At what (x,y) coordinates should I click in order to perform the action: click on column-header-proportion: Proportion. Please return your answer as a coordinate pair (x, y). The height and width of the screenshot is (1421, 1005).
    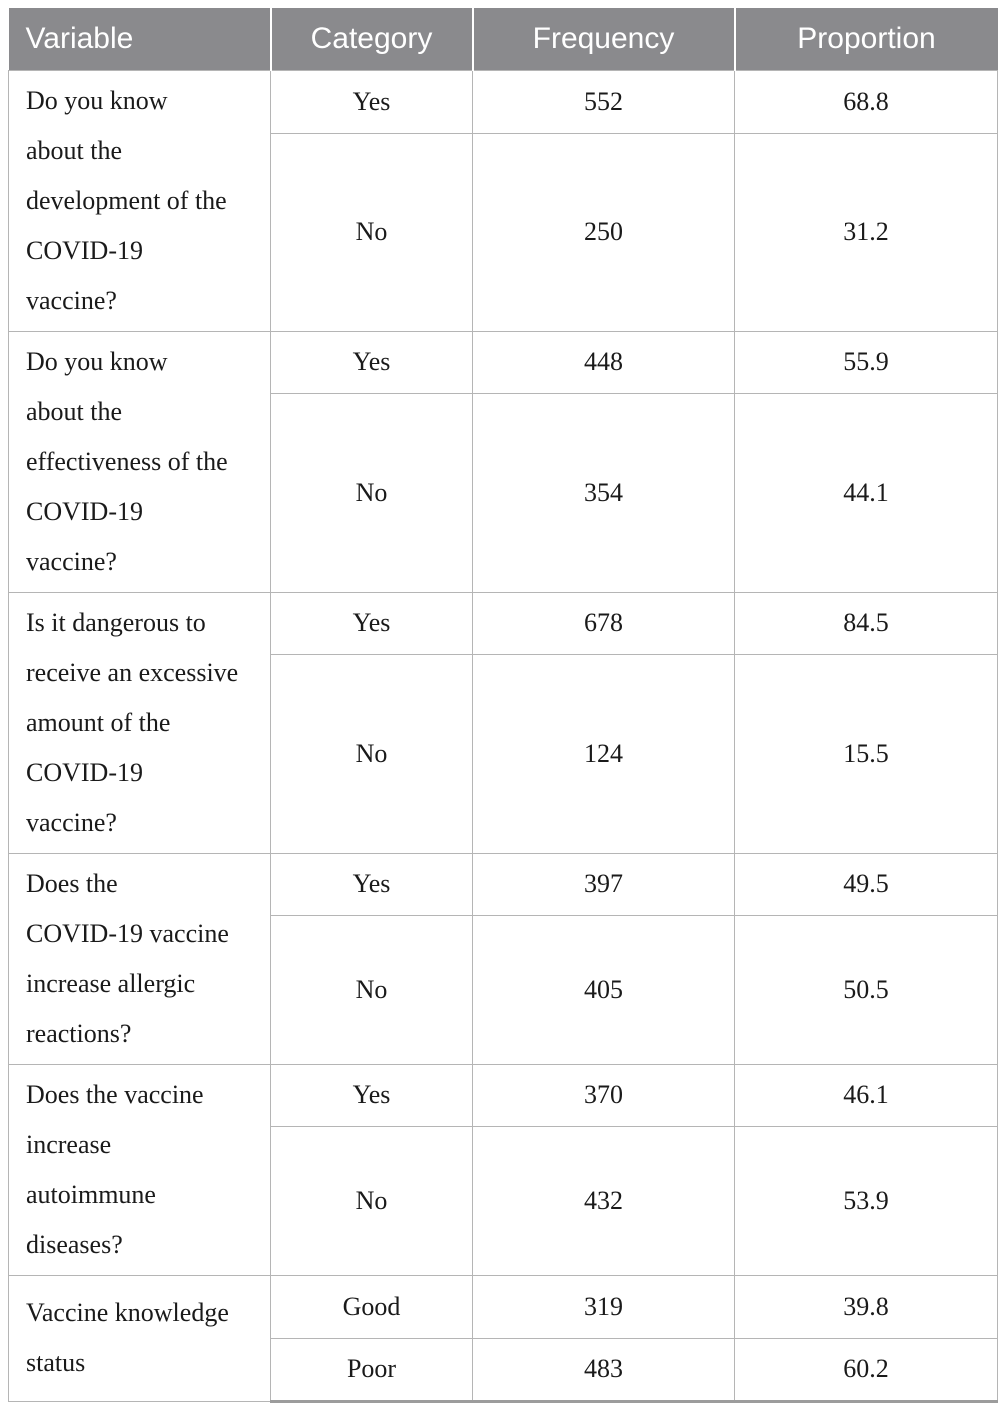
    Looking at the image, I should click on (865, 39).